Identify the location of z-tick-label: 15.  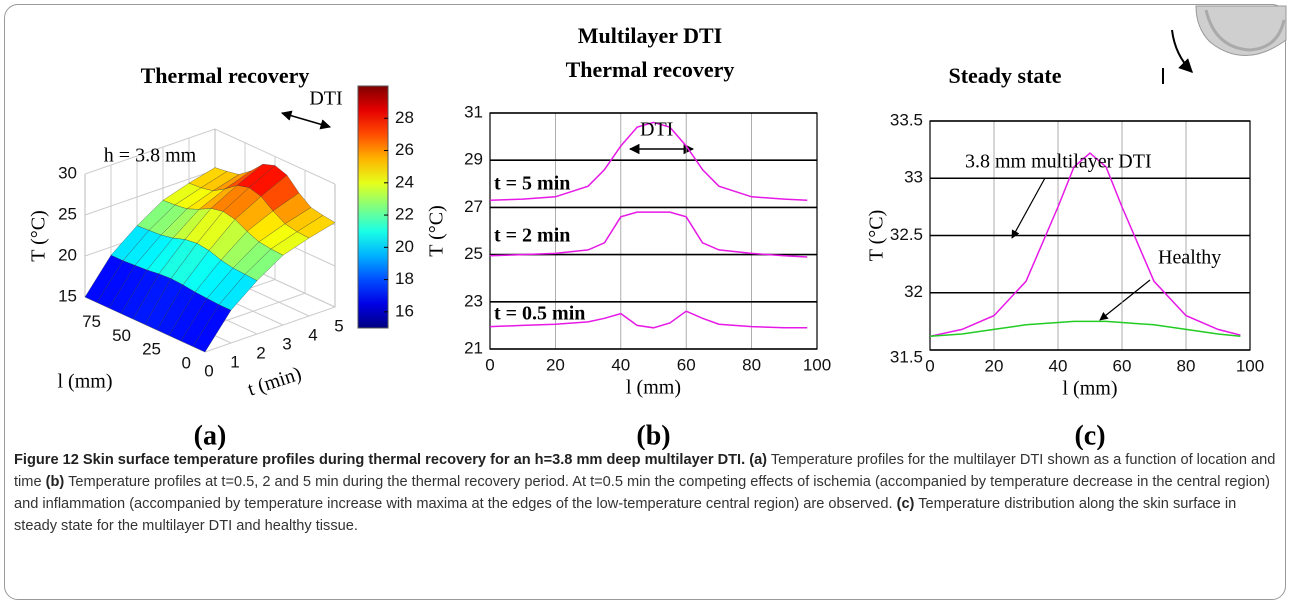
(67, 295).